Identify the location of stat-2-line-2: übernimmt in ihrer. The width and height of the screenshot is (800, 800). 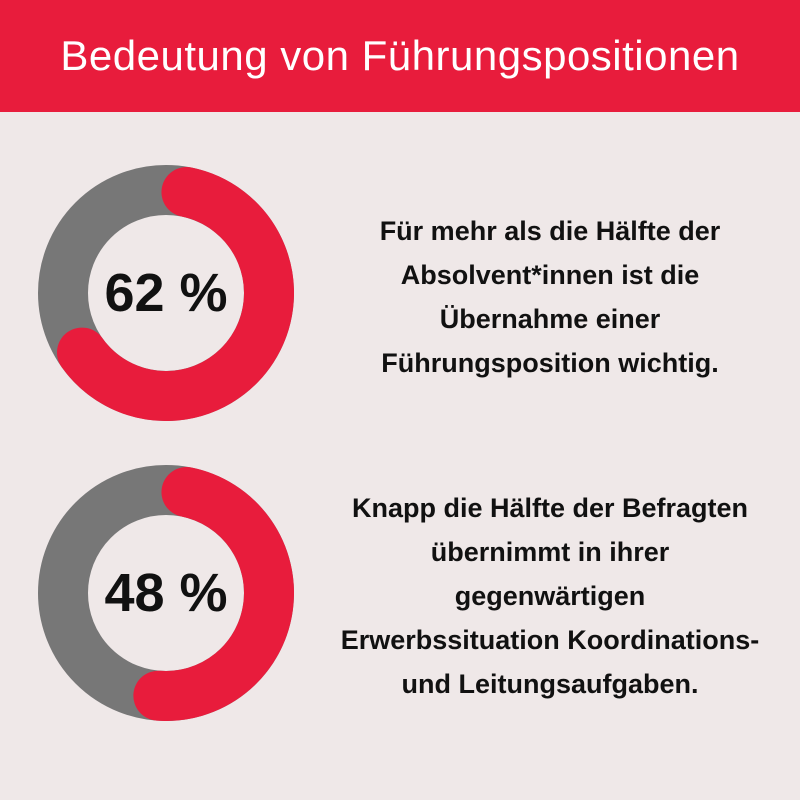
(550, 552).